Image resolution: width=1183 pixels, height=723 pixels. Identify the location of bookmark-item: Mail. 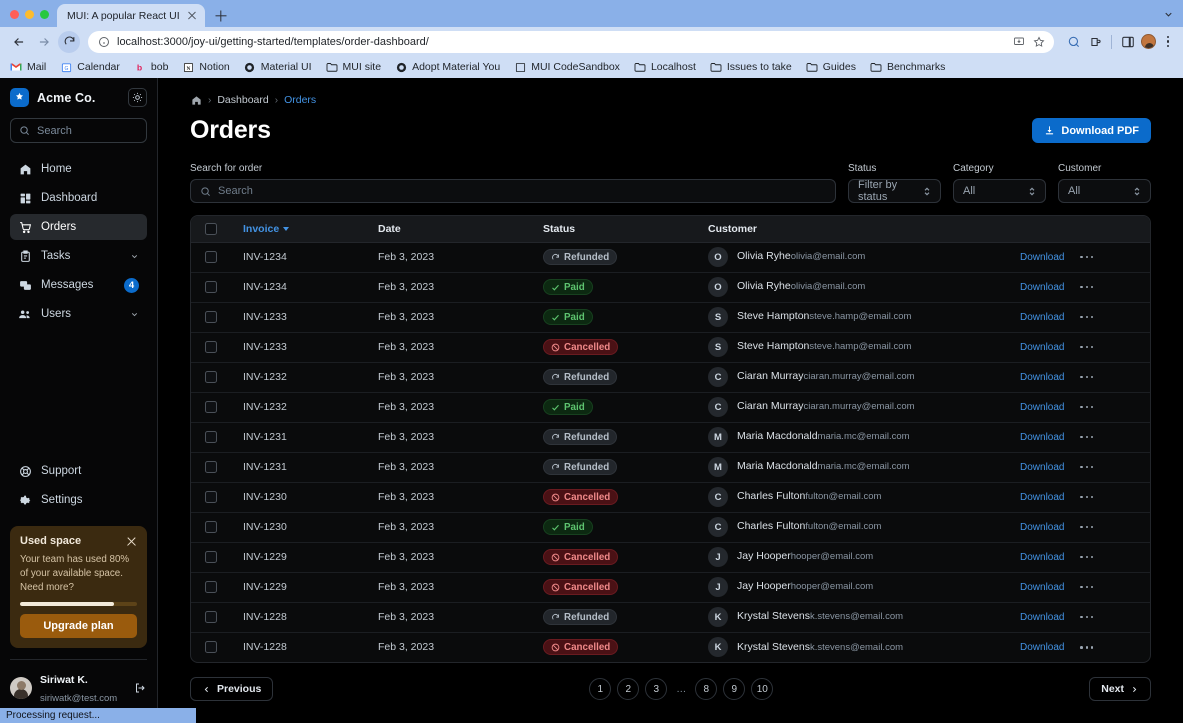
(28, 67).